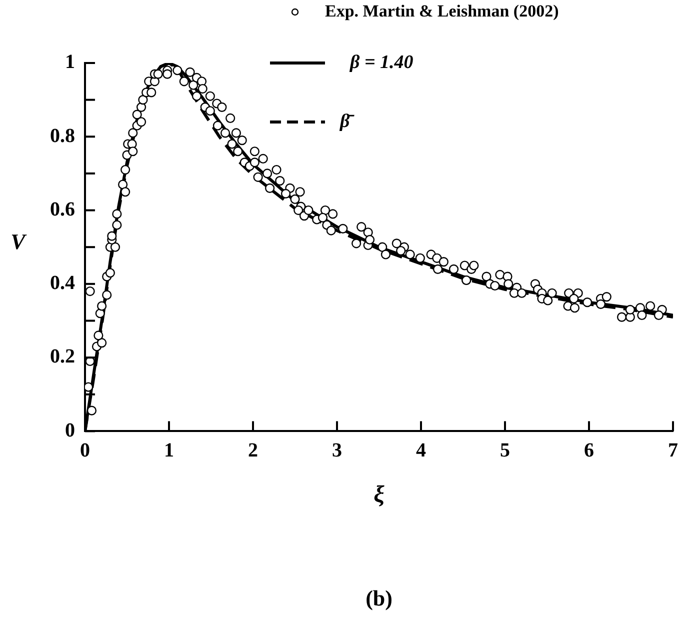 This screenshot has width=686, height=642. What do you see at coordinates (379, 598) in the screenshot?
I see `text: (b)` at bounding box center [379, 598].